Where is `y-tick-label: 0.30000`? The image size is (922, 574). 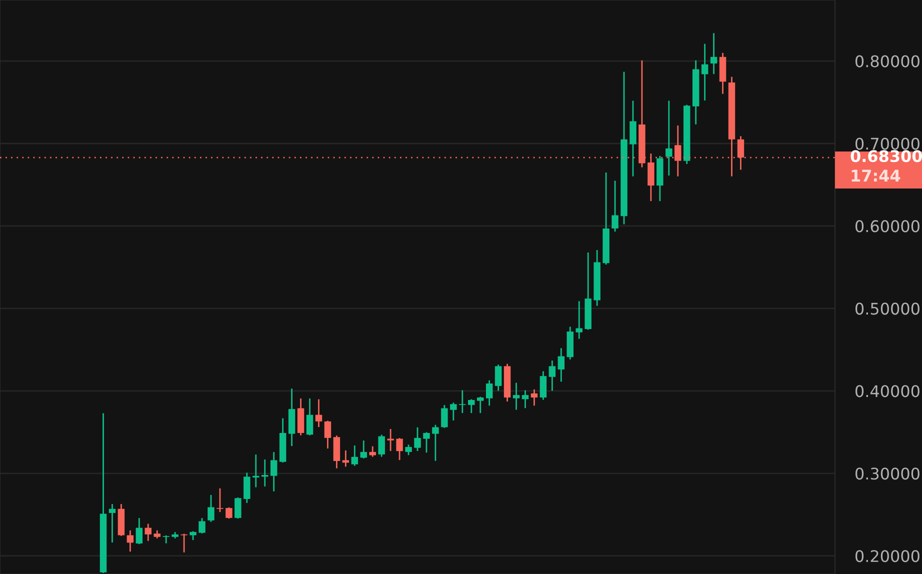
y-tick-label: 0.30000 is located at coordinates (888, 474).